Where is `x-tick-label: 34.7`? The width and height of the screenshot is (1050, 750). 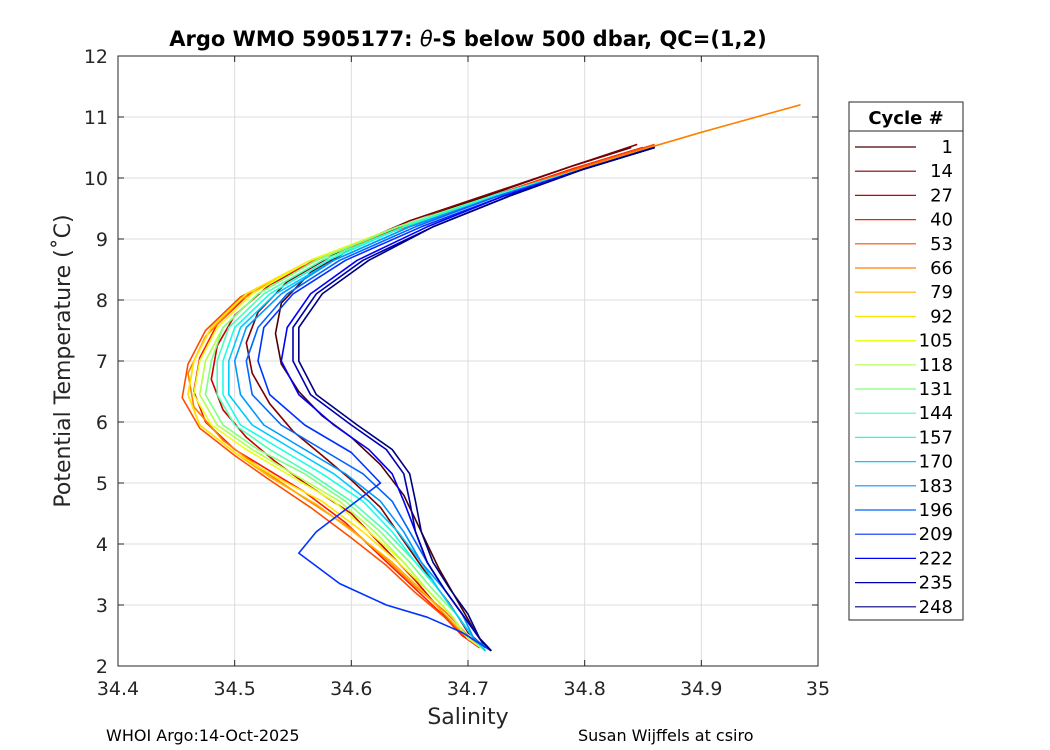
x-tick-label: 34.7 is located at coordinates (468, 689).